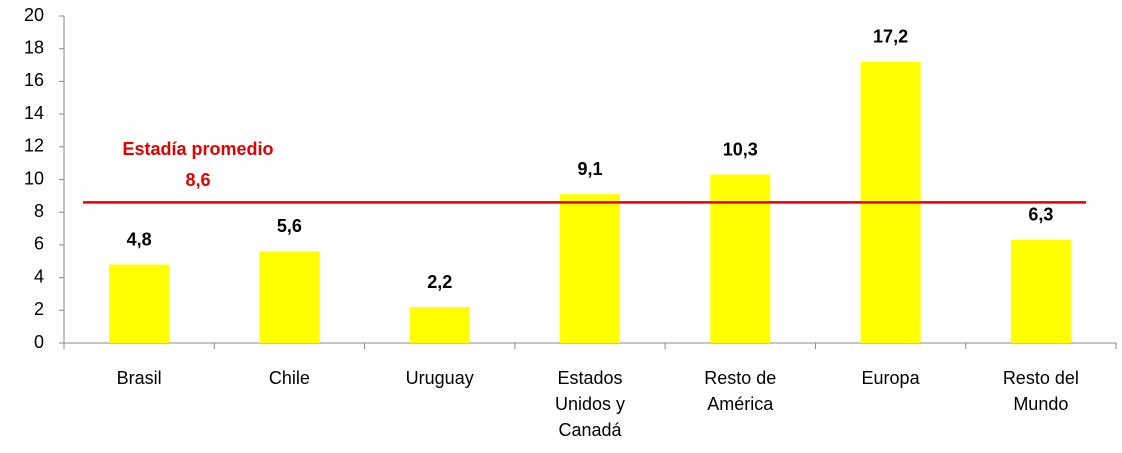  Describe the element at coordinates (439, 282) in the screenshot. I see `data-label: 2,2` at that location.